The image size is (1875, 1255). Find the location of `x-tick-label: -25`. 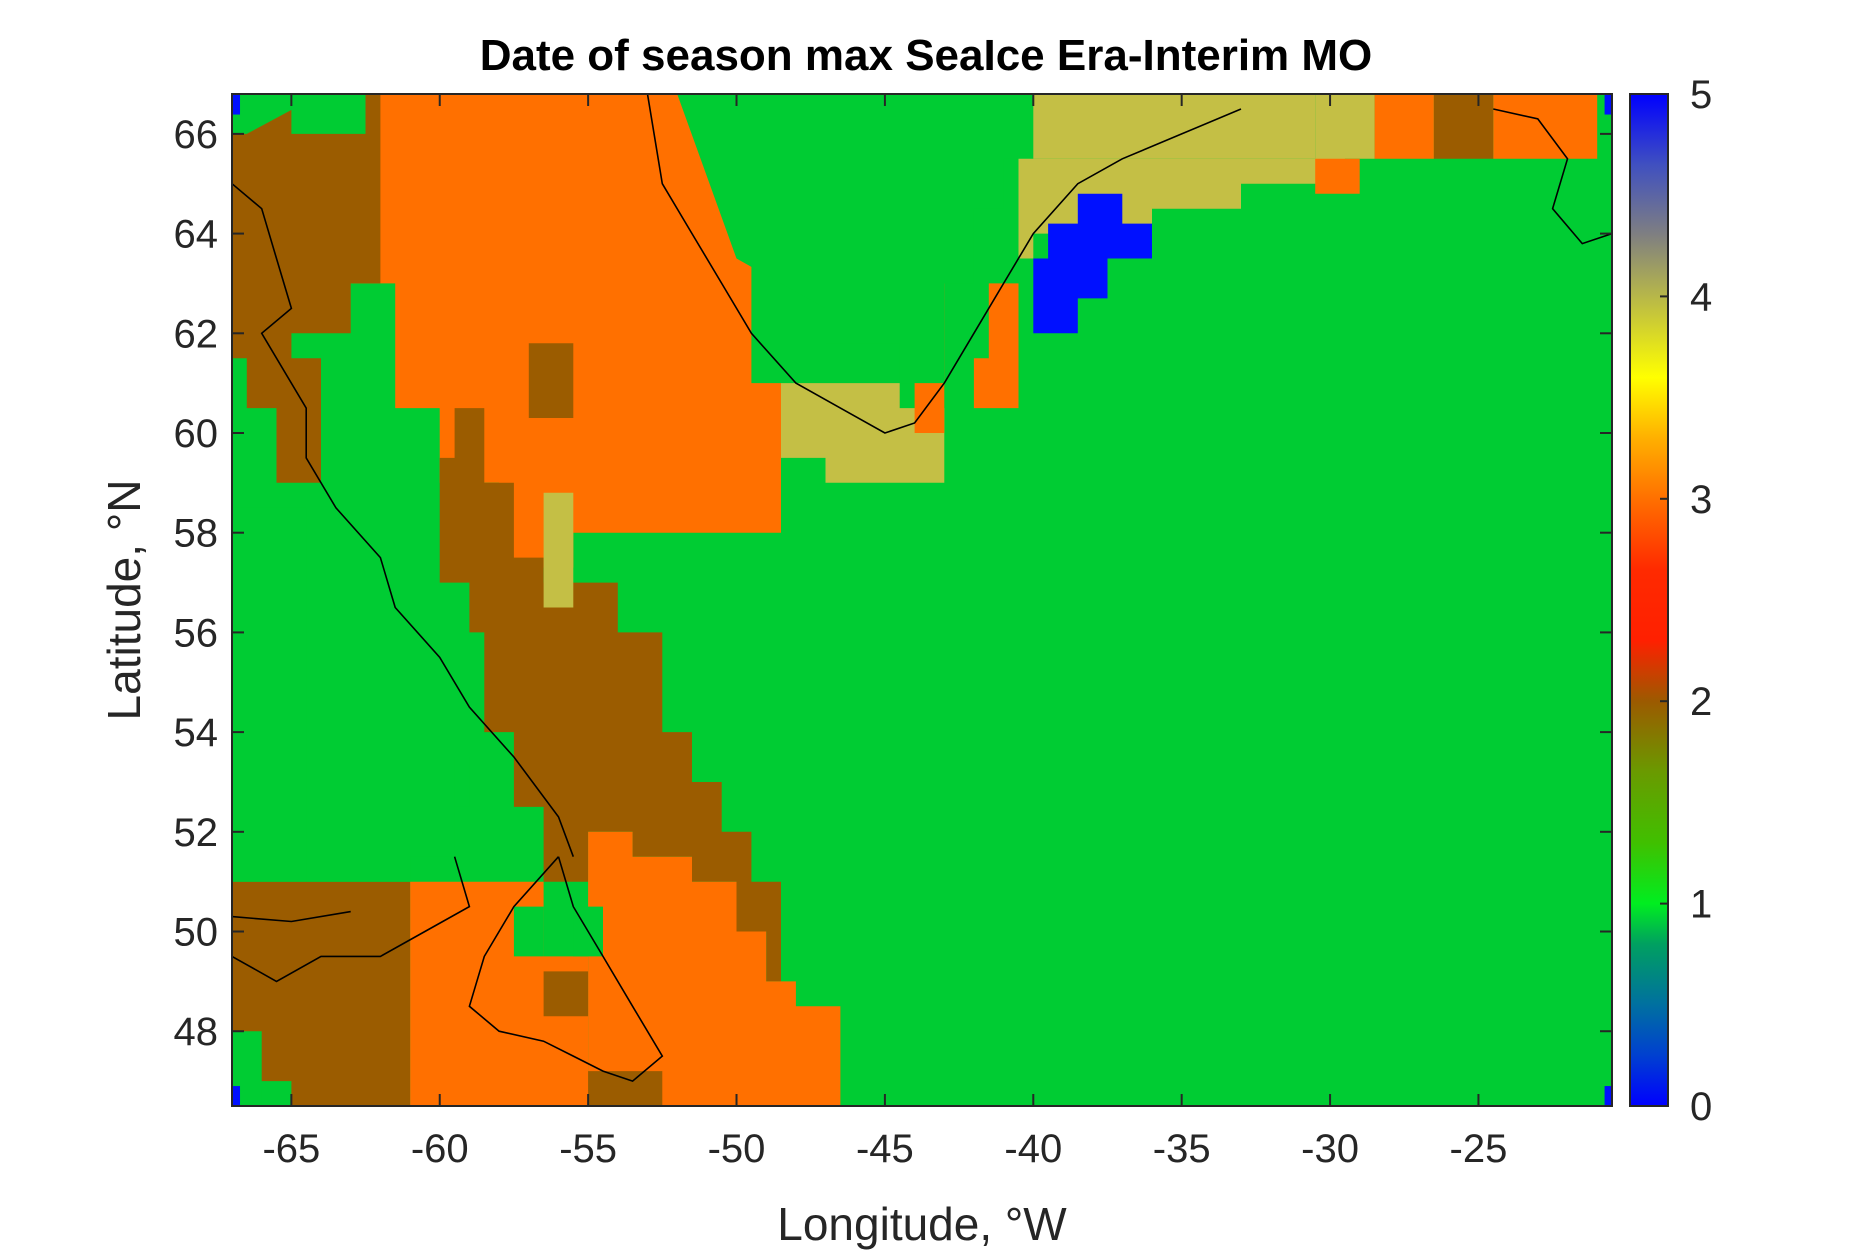

x-tick-label: -25 is located at coordinates (1479, 1149).